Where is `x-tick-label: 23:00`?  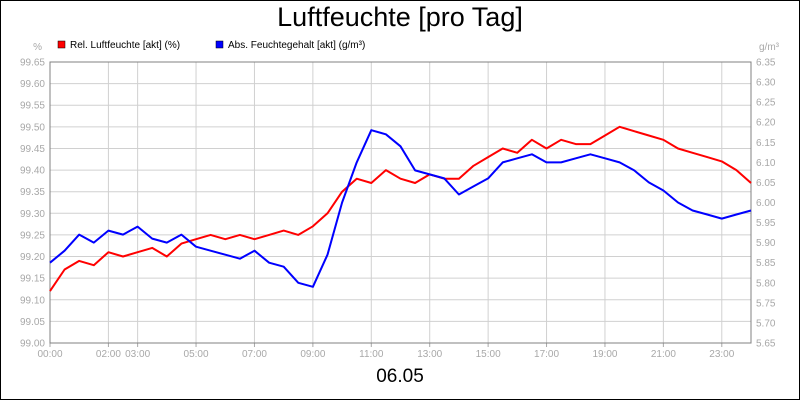
x-tick-label: 23:00 is located at coordinates (721, 354).